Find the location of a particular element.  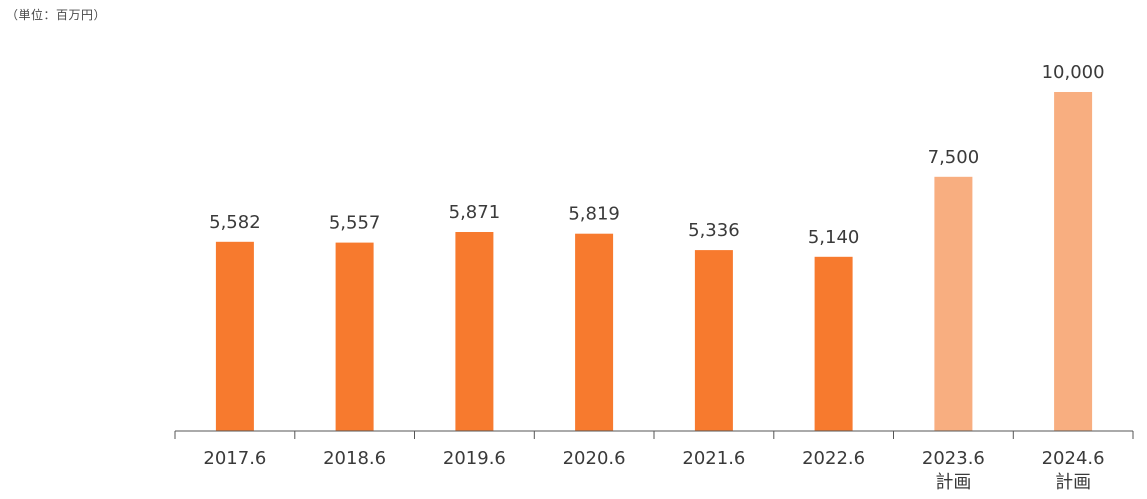

bar-2022.6 is located at coordinates (833, 343).